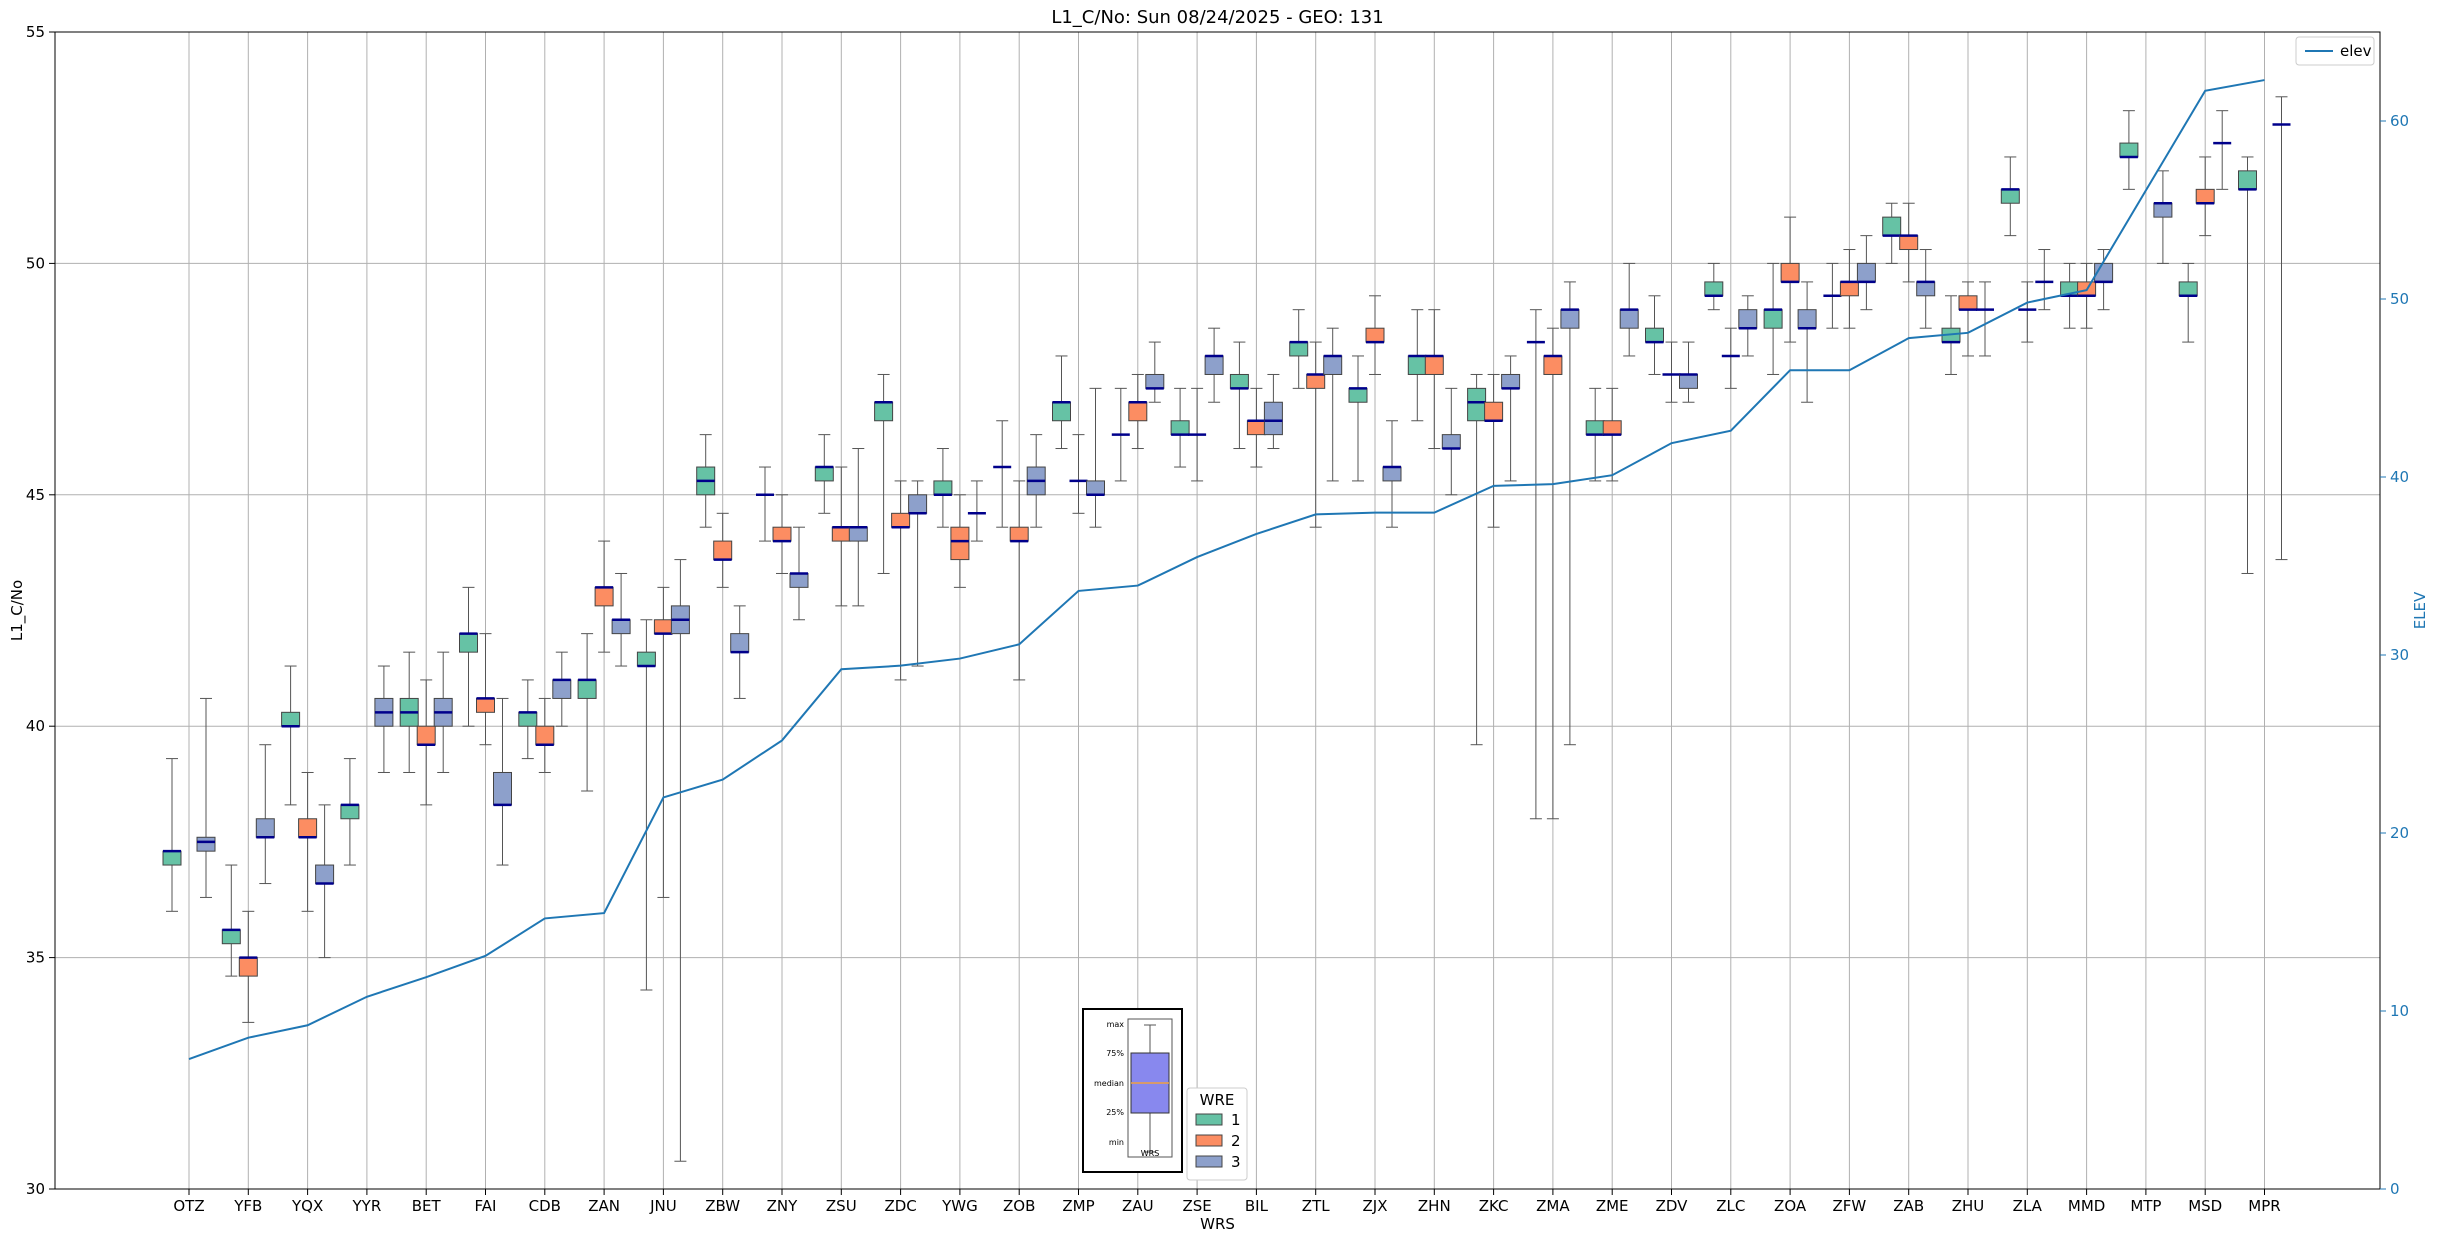  I want to click on inset-label-q3: 75%, so click(1115, 1053).